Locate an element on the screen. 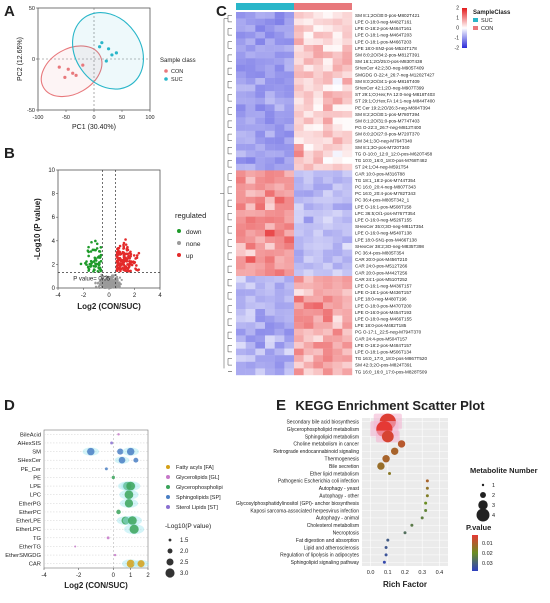 This screenshot has height=603, width=550. lipid-category-label: BileAcid is located at coordinates (30, 435).